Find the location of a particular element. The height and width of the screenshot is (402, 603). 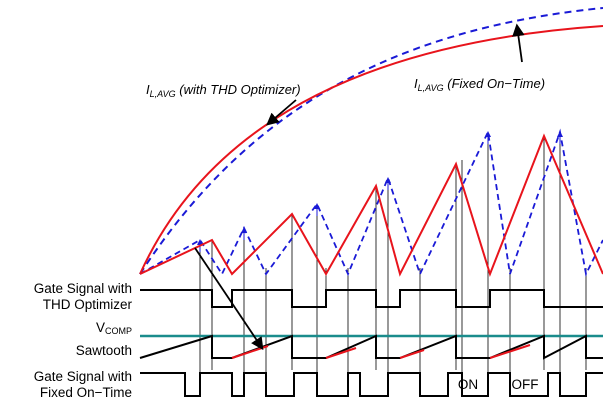

gate-signal-thd-waveform is located at coordinates (371, 298).